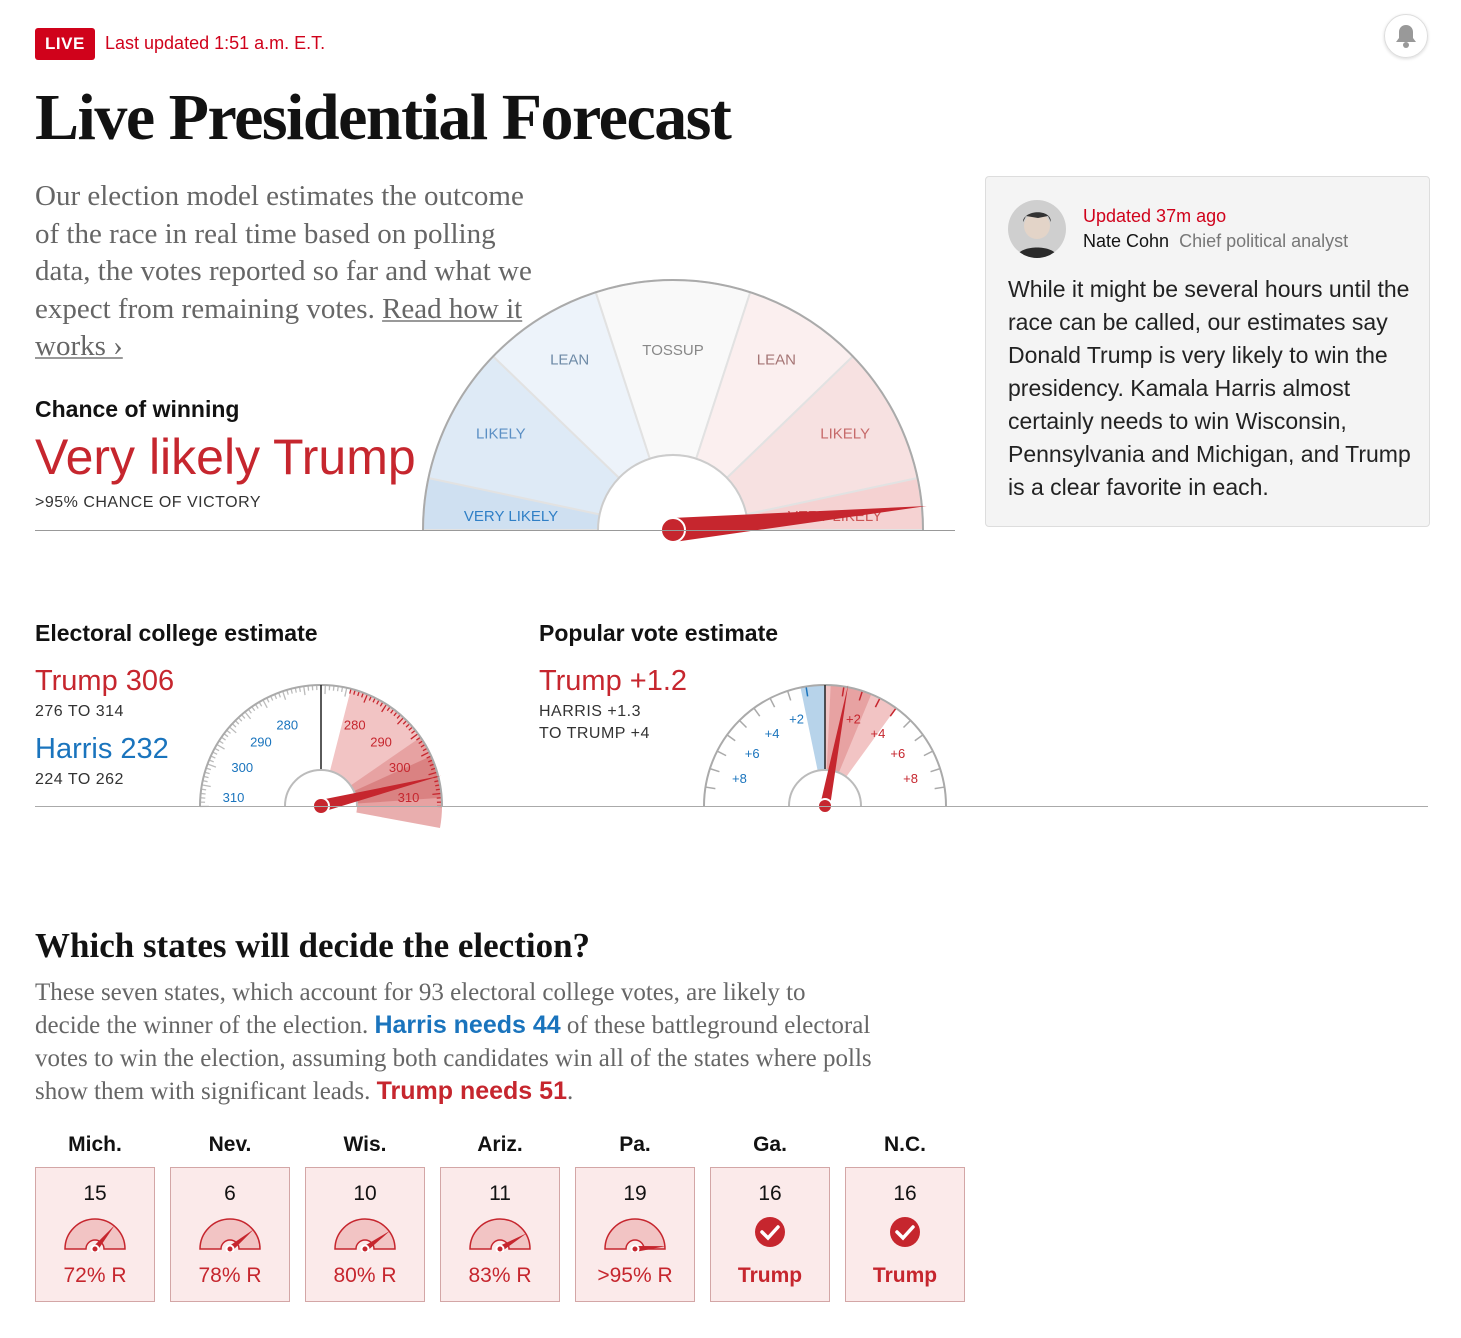  Describe the element at coordinates (905, 1193) in the screenshot. I see `state-electoral-votes: 16` at that location.